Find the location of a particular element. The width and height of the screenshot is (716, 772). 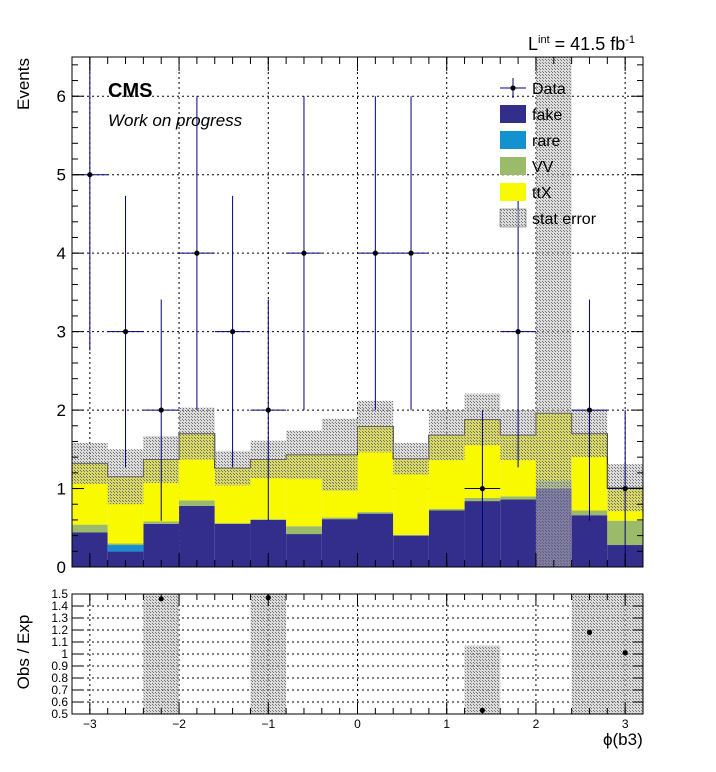

legend-label-ttx: ttX is located at coordinates (542, 193).